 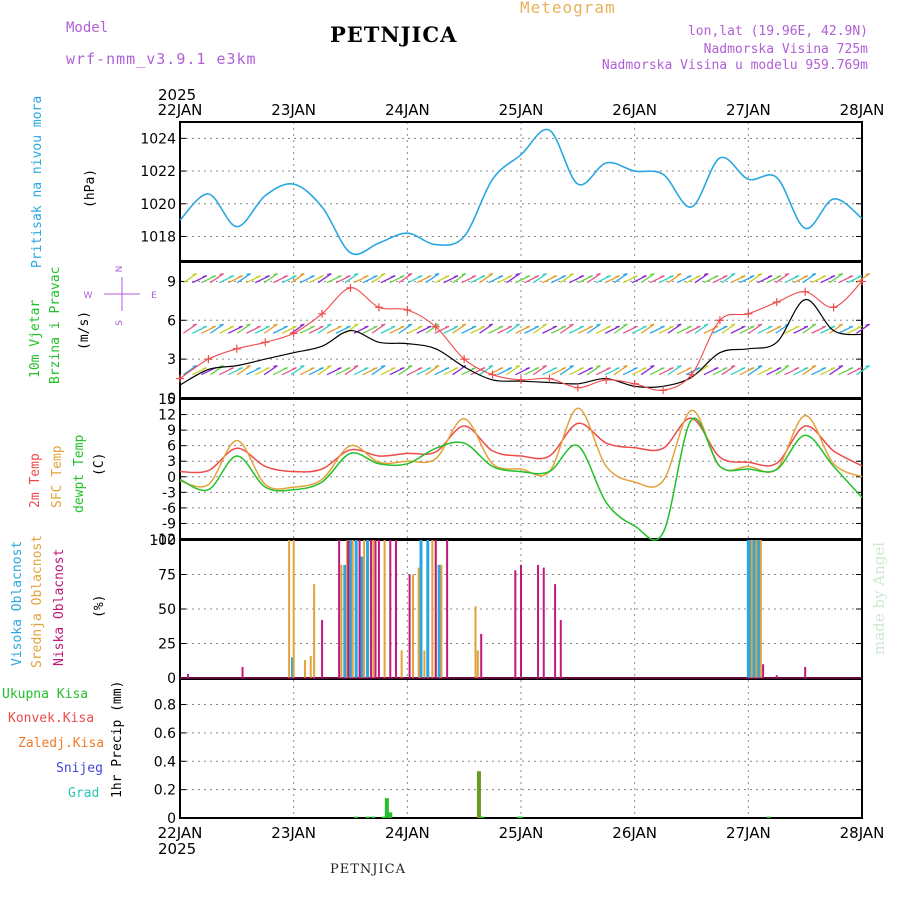 I want to click on precip-ylabel-0.4: 0.4, so click(x=165, y=762).